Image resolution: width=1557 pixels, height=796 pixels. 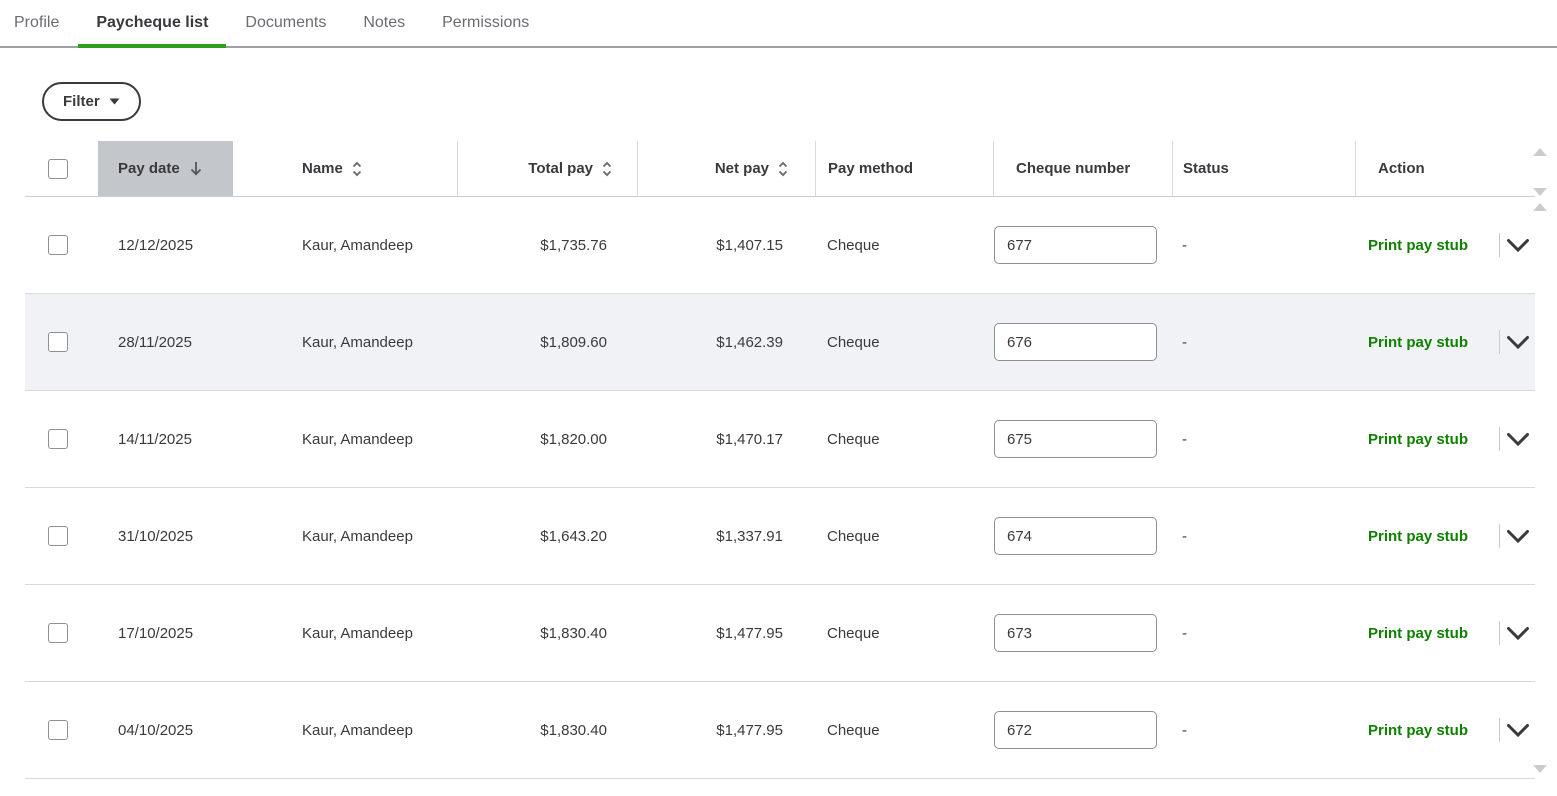 What do you see at coordinates (196, 168) in the screenshot?
I see `arrow-down-icon` at bounding box center [196, 168].